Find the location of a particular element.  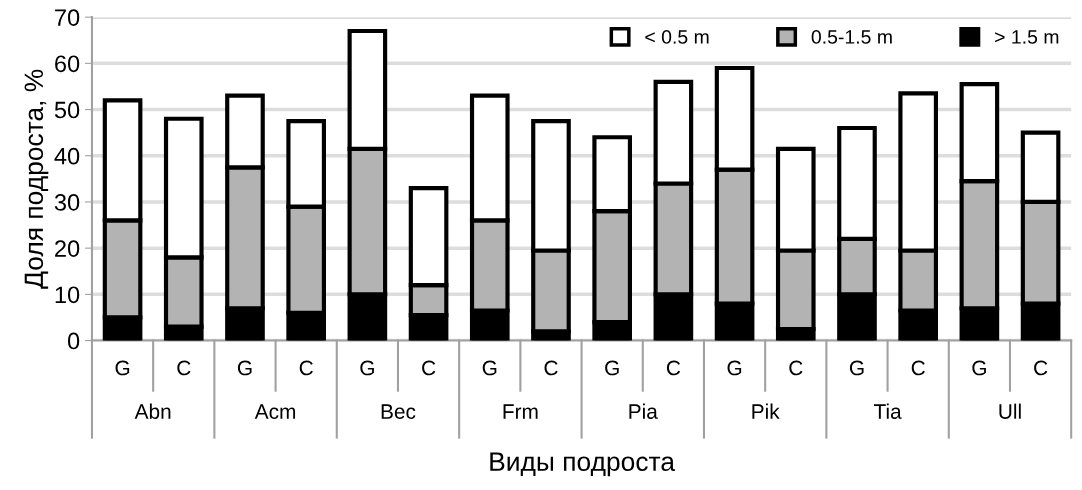

text: Acm is located at coordinates (275, 411).